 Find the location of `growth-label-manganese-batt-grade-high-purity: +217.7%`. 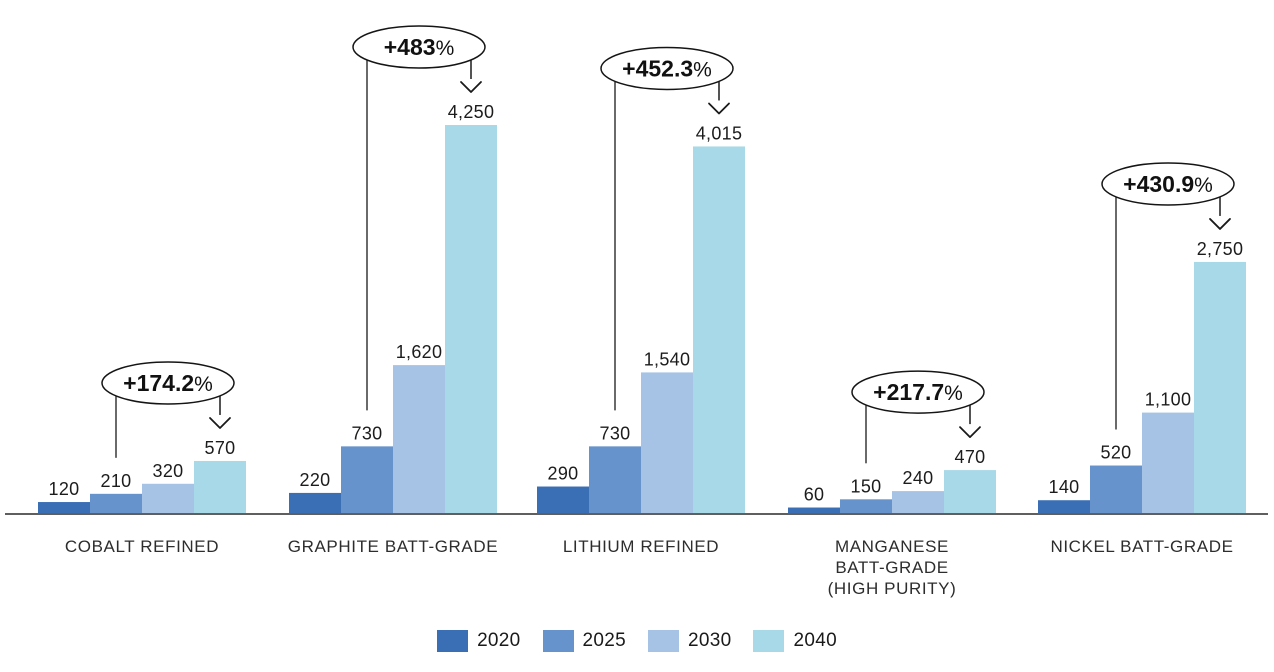

growth-label-manganese-batt-grade-high-purity: +217.7% is located at coordinates (918, 392).